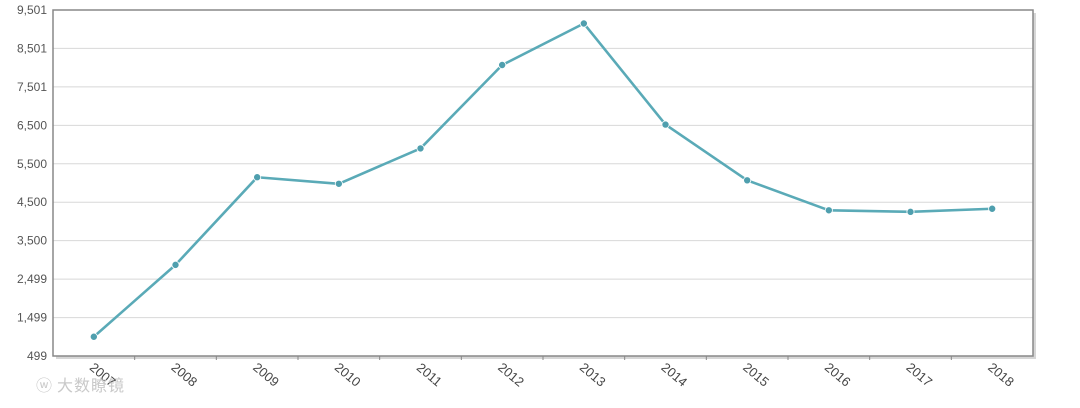  I want to click on y-tick-label: 4,500, so click(32, 202).